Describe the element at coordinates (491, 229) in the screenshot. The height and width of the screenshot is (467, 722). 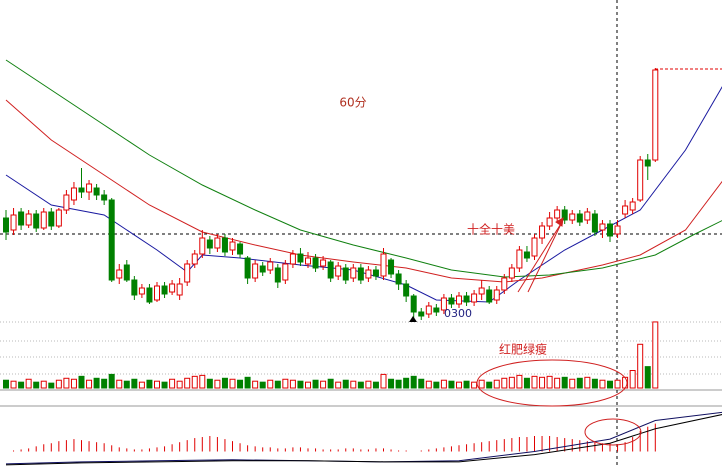
I see `annotation: 十全十美` at that location.